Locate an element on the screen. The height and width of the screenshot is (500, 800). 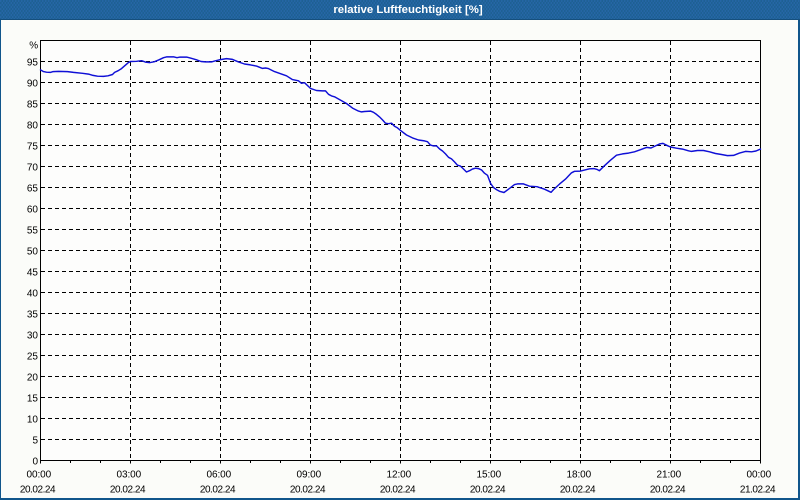
svg-text: 0 is located at coordinates (35, 462).